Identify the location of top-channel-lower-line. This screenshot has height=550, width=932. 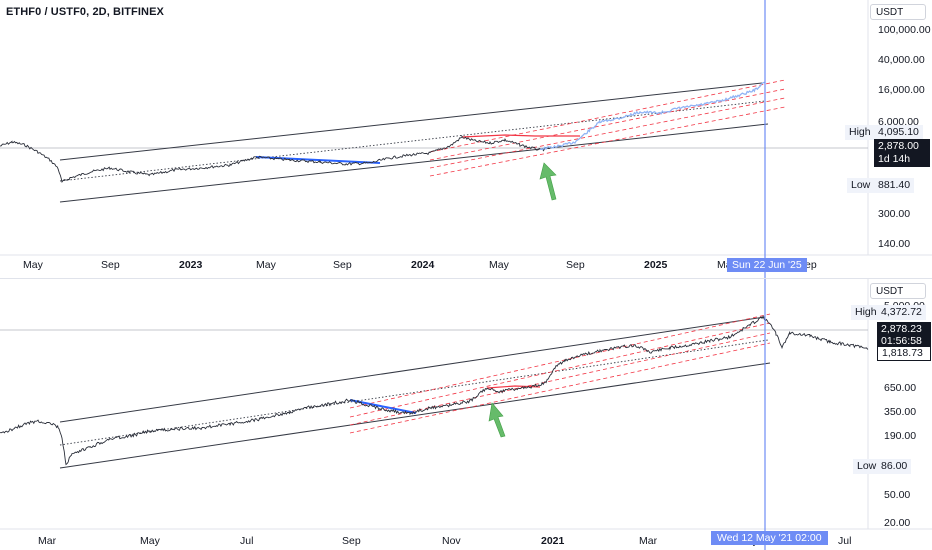
(414, 163).